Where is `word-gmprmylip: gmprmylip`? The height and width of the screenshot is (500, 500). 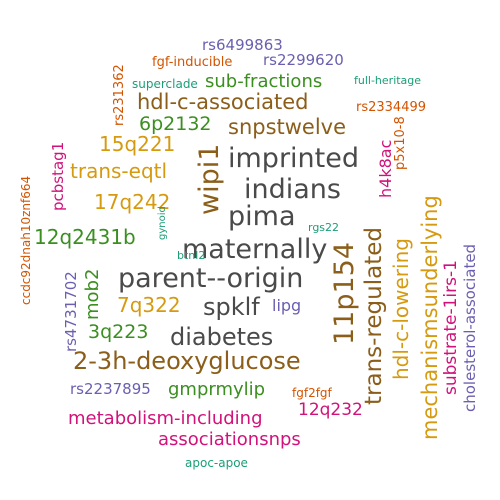
word-gmprmylip: gmprmylip is located at coordinates (217, 389).